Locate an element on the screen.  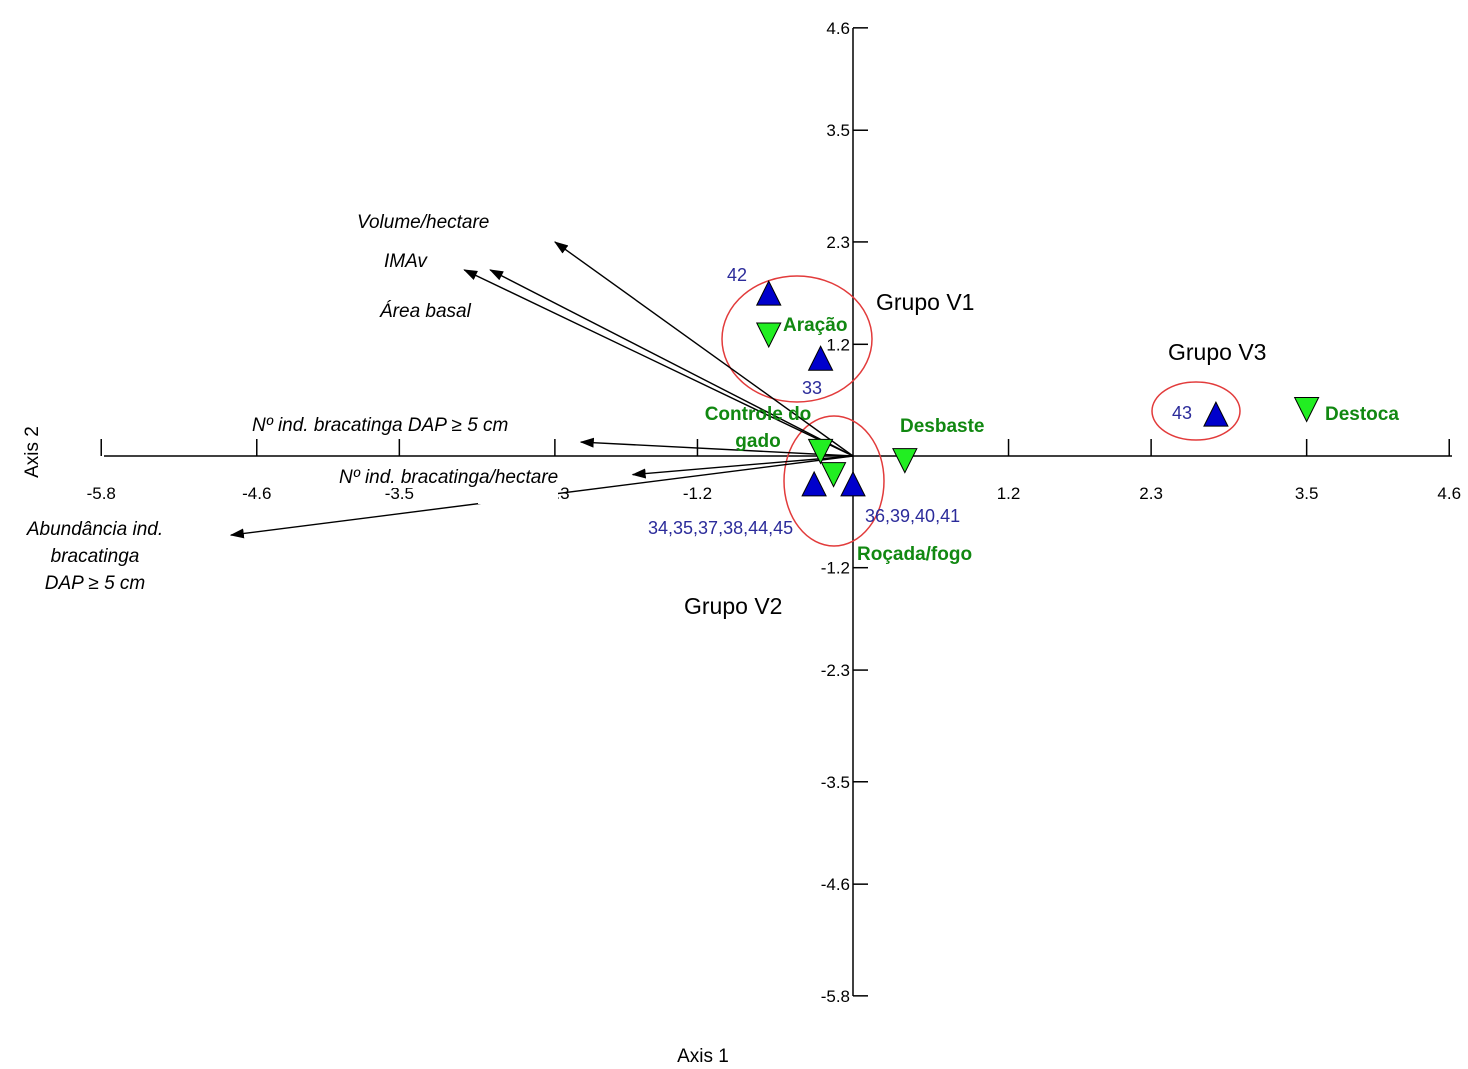
y-tick-label: 1.2 is located at coordinates (838, 344).